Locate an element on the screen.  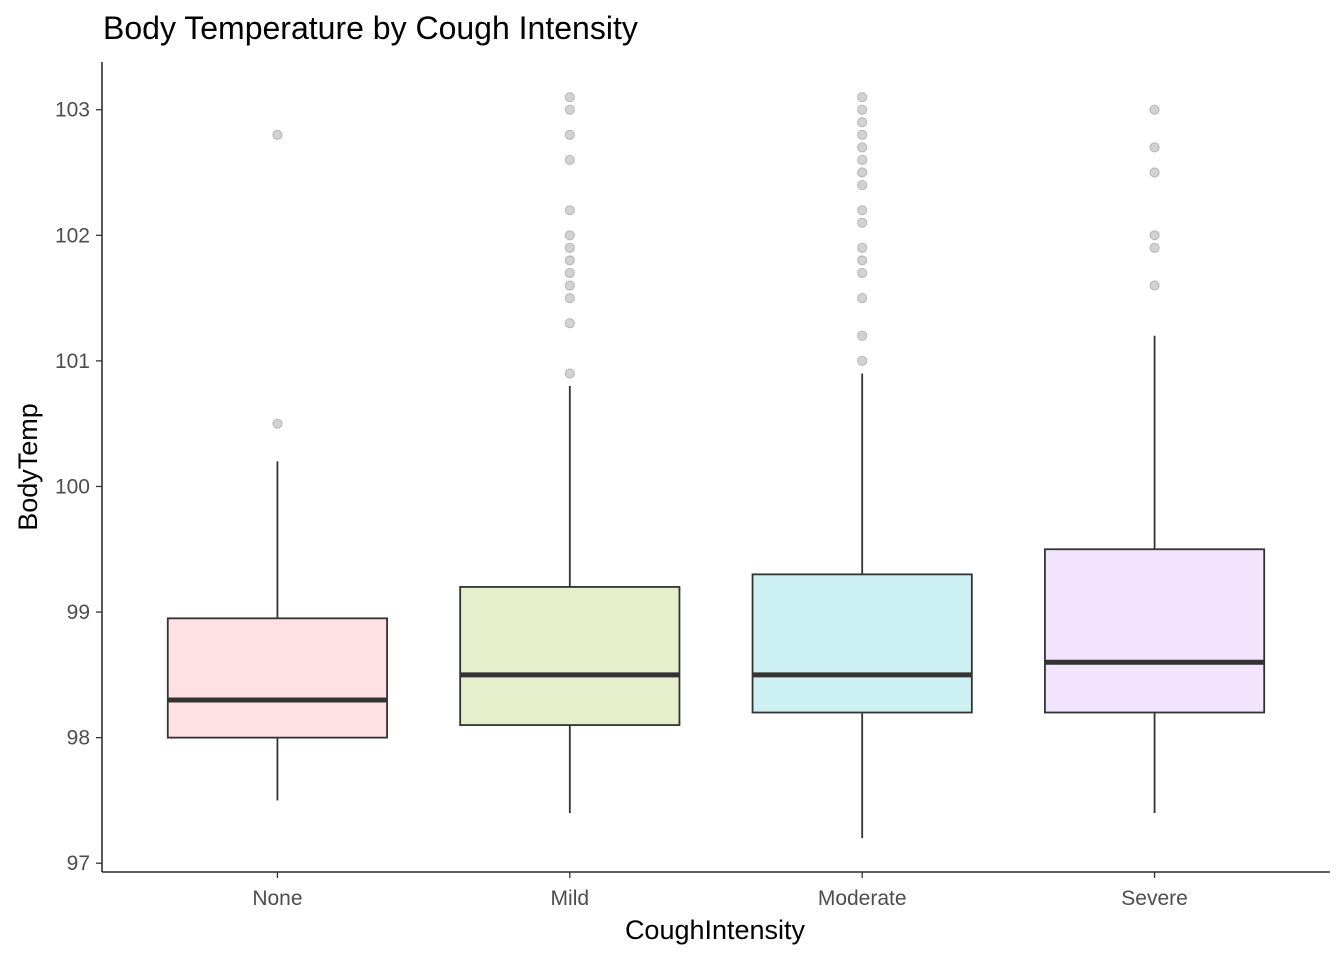
x-tick-label: Severe is located at coordinates (1154, 898).